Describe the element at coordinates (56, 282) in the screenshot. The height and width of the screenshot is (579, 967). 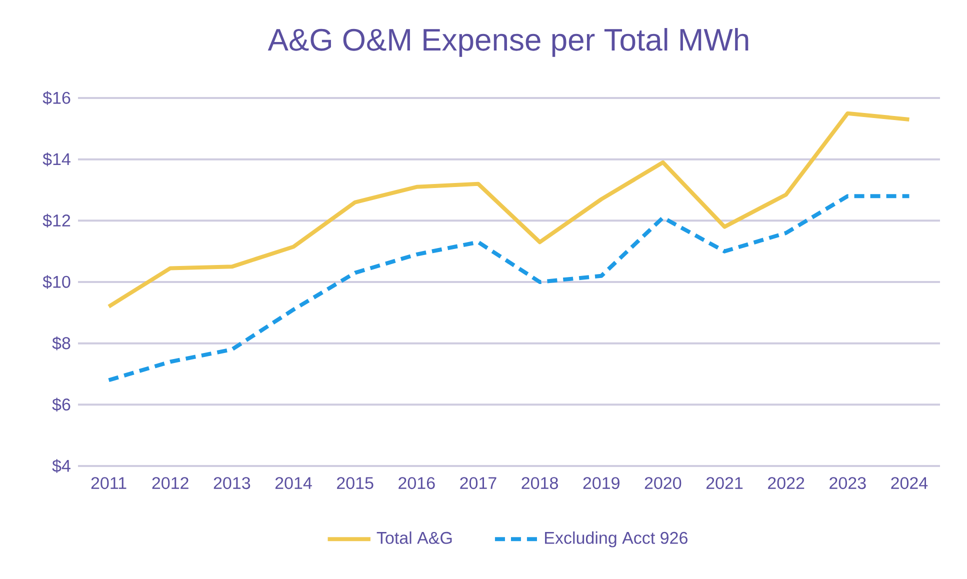
I see `y-tick-label: $10` at that location.